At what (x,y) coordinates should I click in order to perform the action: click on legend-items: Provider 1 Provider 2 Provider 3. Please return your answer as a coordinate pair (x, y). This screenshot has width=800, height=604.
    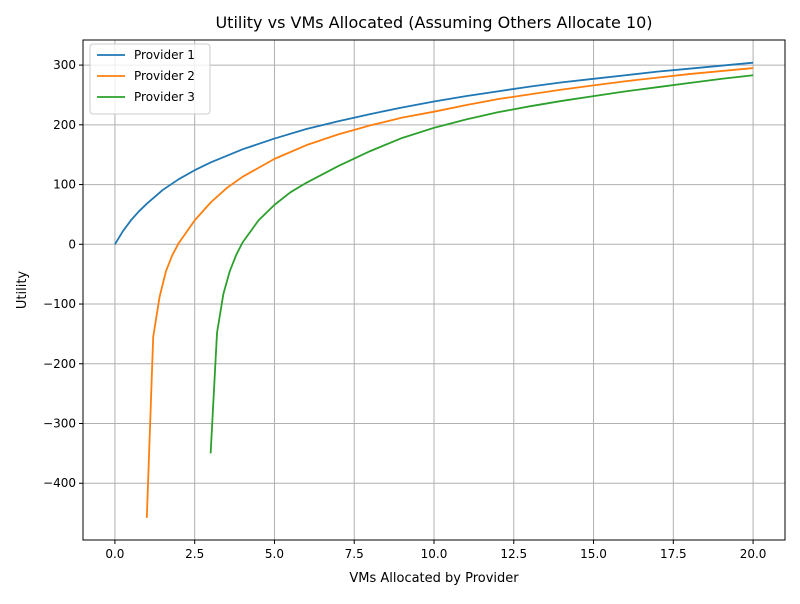
    Looking at the image, I should click on (146, 76).